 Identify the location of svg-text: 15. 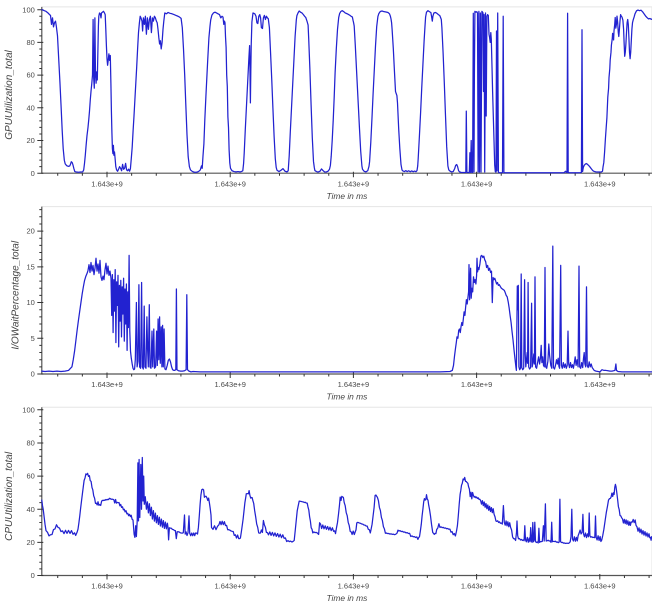
(30, 266).